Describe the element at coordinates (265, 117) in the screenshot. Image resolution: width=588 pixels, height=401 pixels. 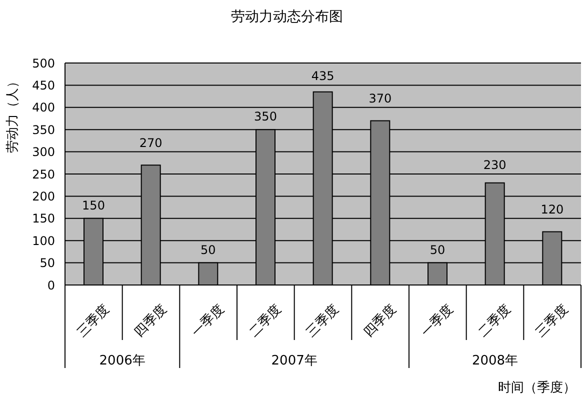
I see `data-label: 350` at that location.